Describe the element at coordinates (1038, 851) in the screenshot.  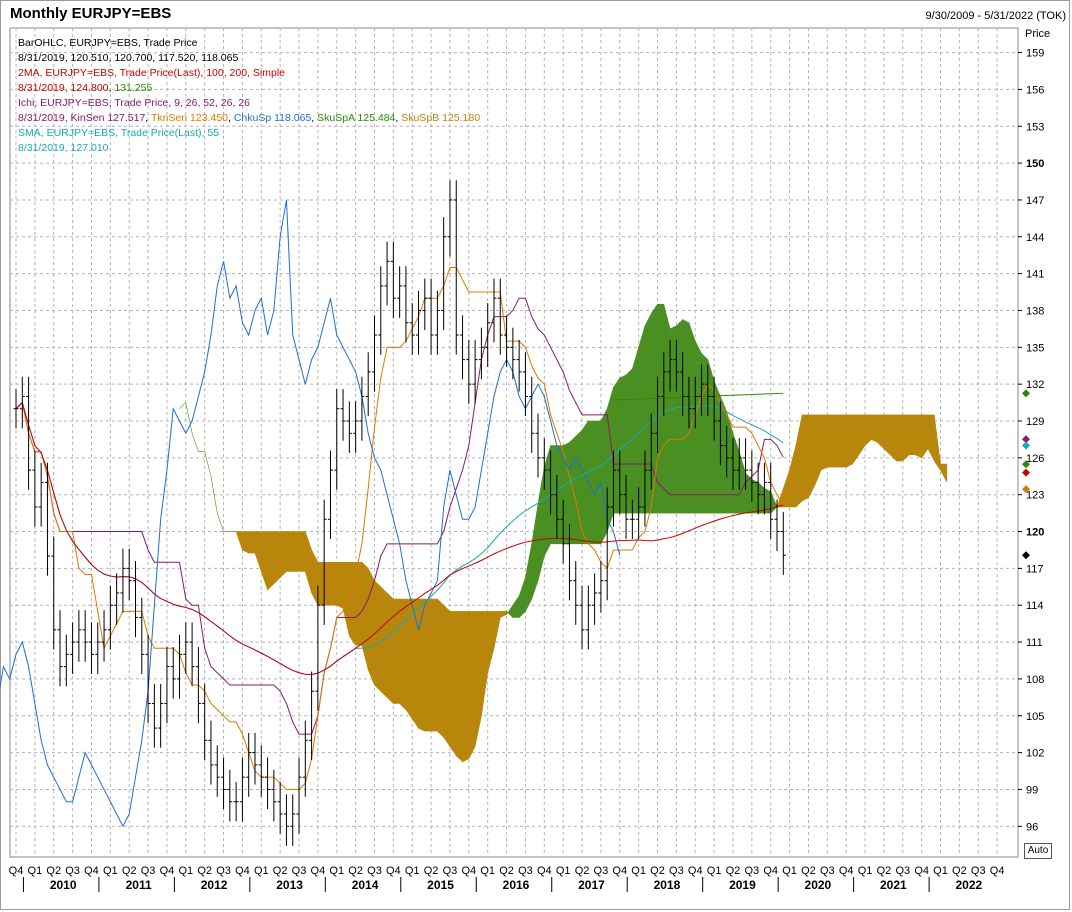
I see `auto-scale-button: Auto` at that location.